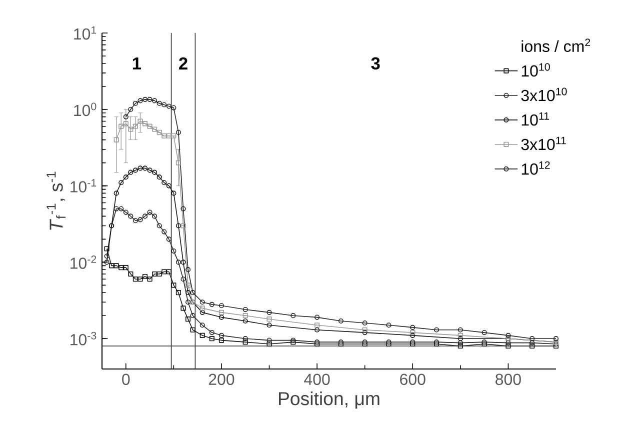 The image size is (639, 441). Describe the element at coordinates (183, 63) in the screenshot. I see `annotation: 2` at that location.